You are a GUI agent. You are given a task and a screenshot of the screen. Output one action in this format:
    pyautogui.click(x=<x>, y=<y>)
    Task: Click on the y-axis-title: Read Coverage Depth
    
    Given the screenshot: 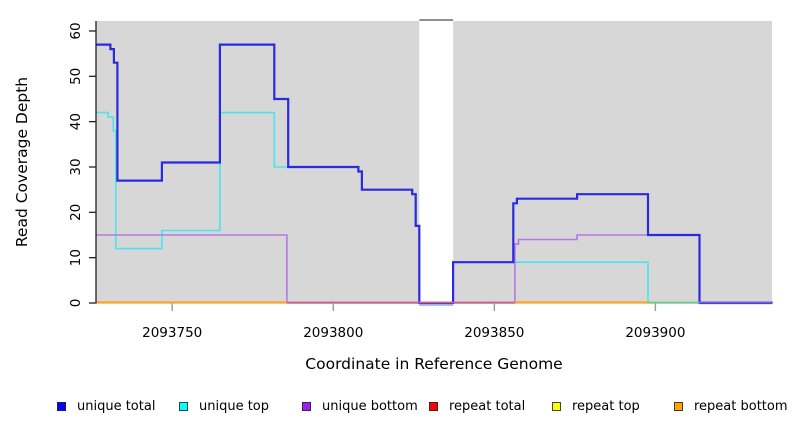 What is the action you would take?
    pyautogui.click(x=22, y=162)
    